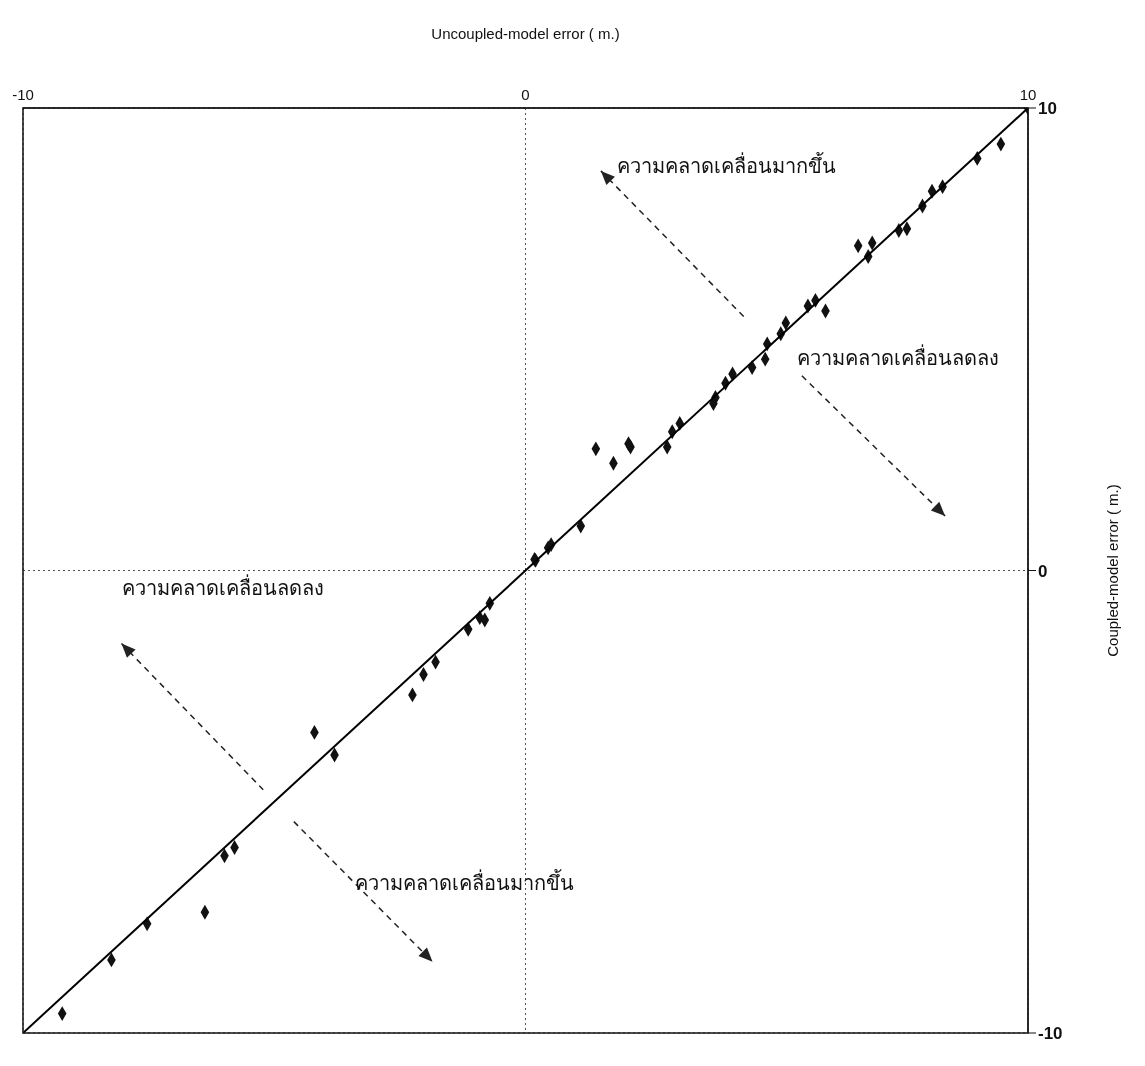 The width and height of the screenshot is (1145, 1066). Describe the element at coordinates (1113, 570) in the screenshot. I see `y-axis-title: Coupled-model error ( m.)` at that location.